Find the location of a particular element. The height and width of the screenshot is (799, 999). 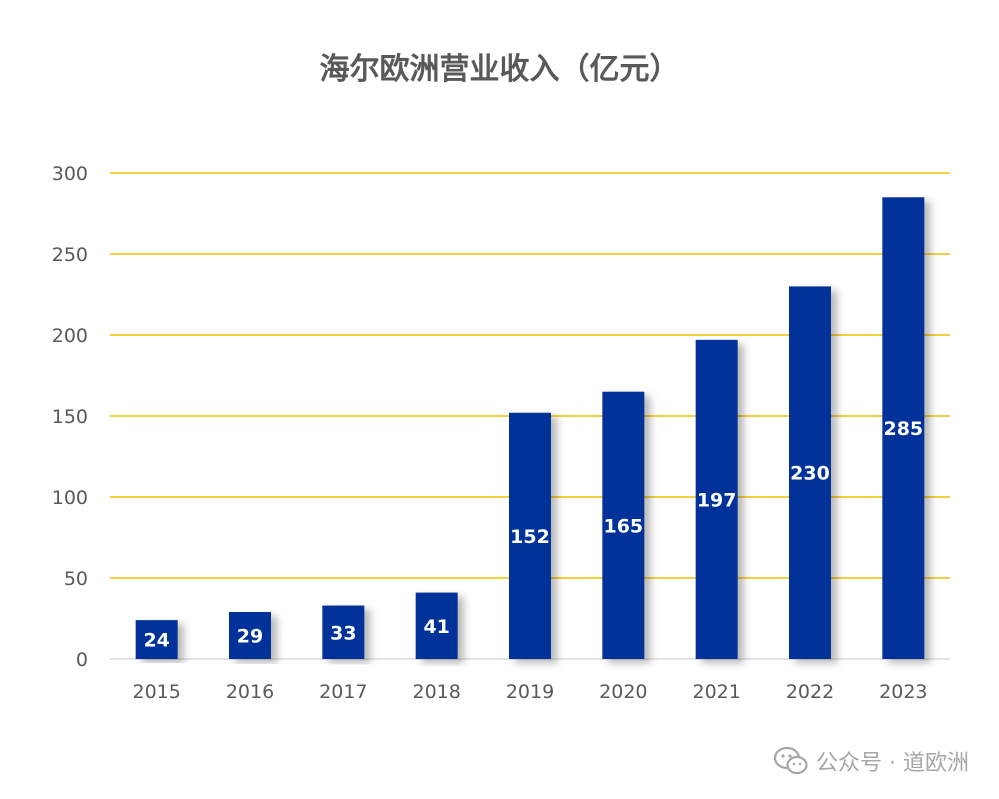

y-tick-label: 300 is located at coordinates (70, 174).